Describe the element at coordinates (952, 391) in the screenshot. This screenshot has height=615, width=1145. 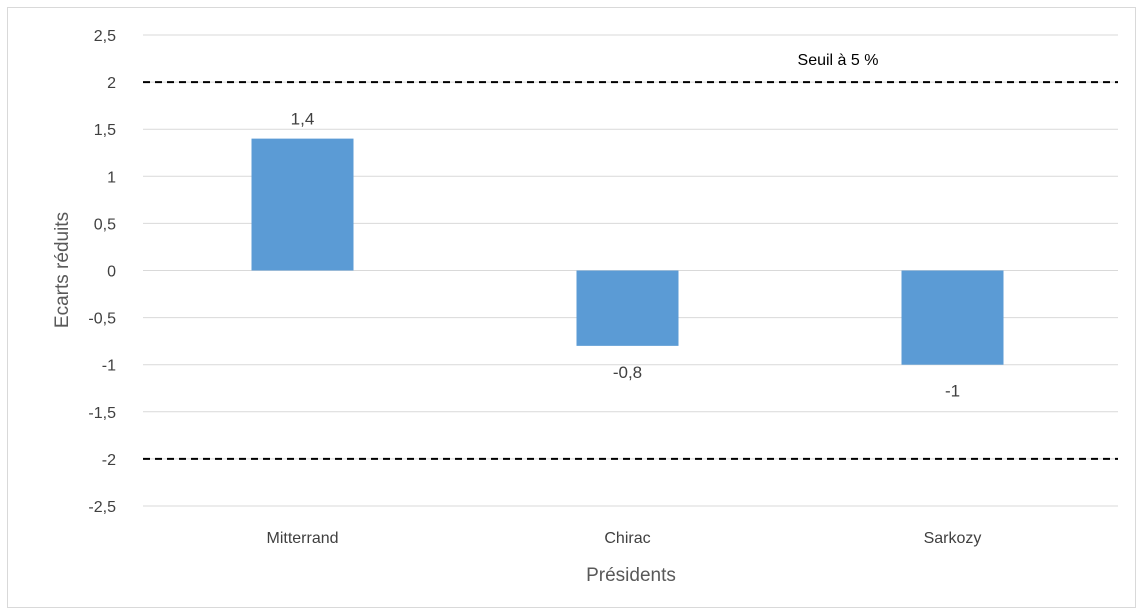
I see `data-label: -1` at that location.